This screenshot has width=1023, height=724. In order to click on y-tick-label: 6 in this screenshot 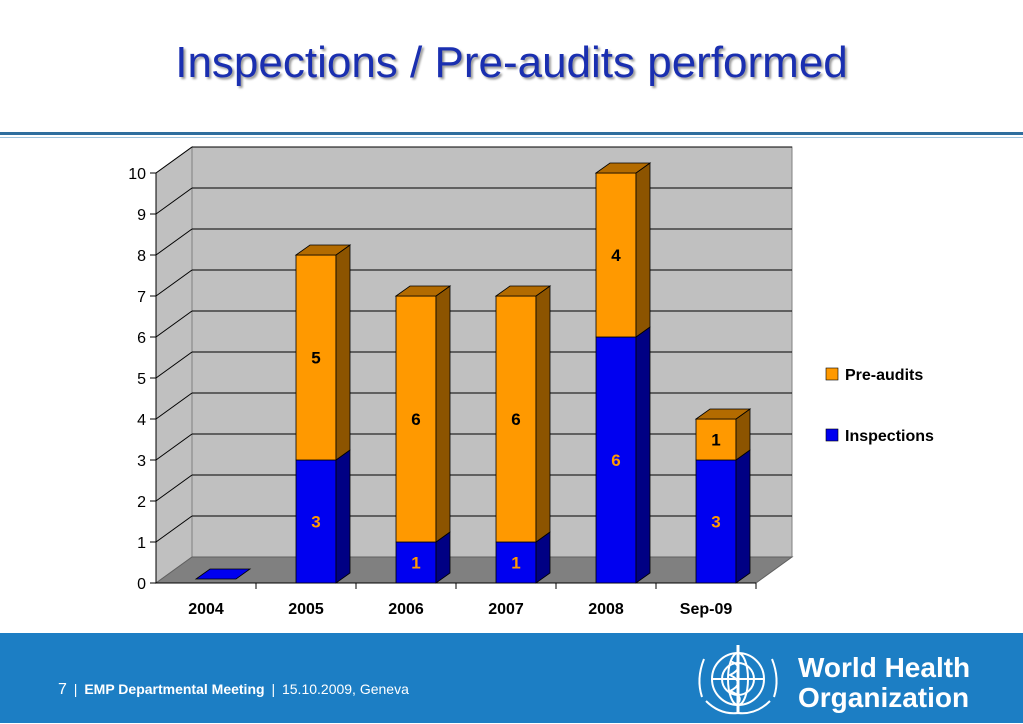, I will do `click(141, 338)`.